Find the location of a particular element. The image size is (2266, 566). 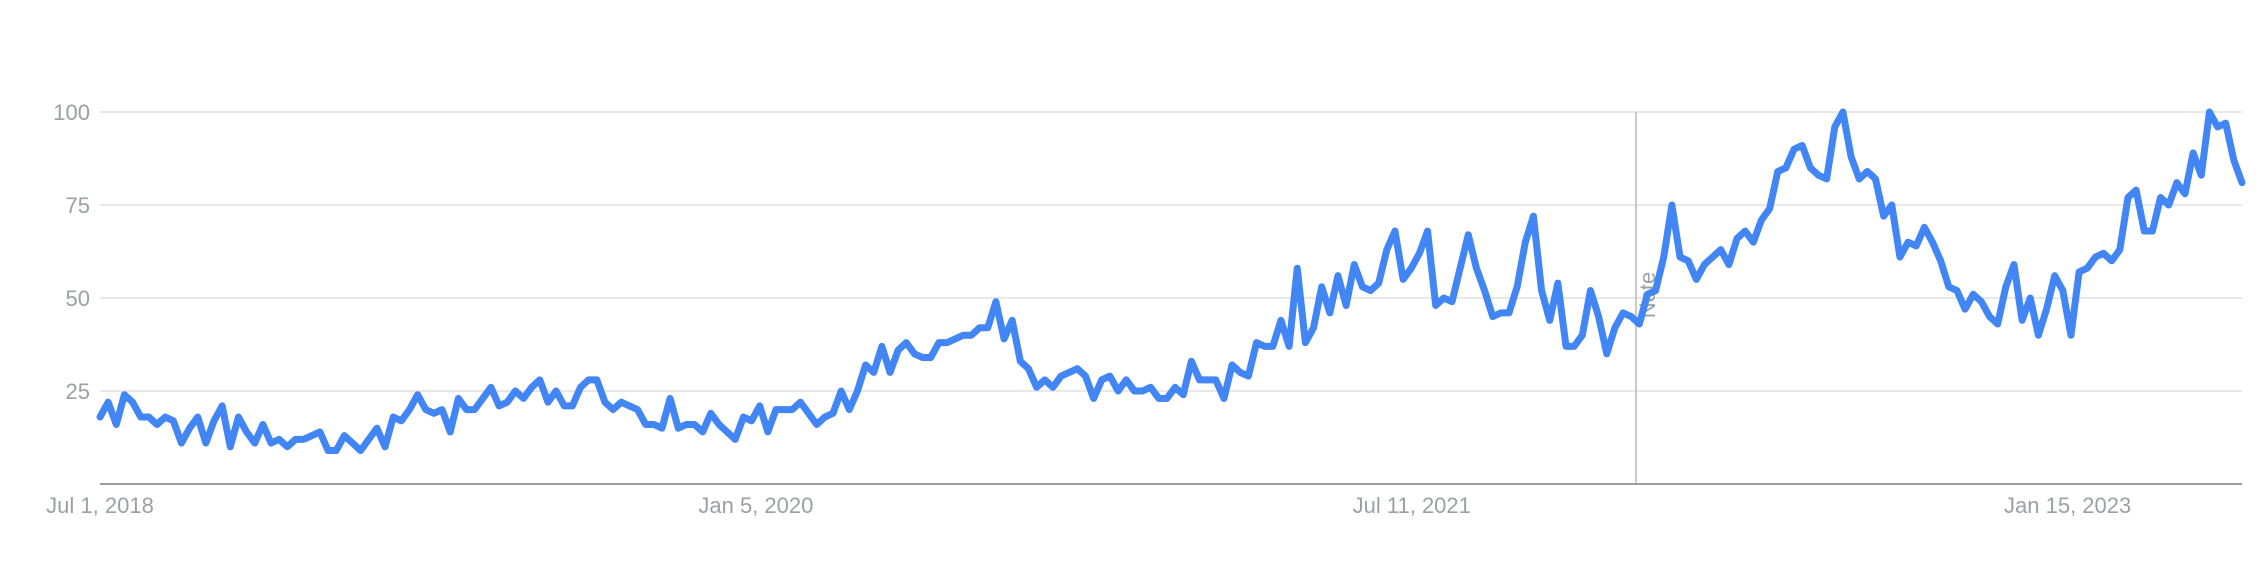

y-tick-label: 25 is located at coordinates (78, 391).